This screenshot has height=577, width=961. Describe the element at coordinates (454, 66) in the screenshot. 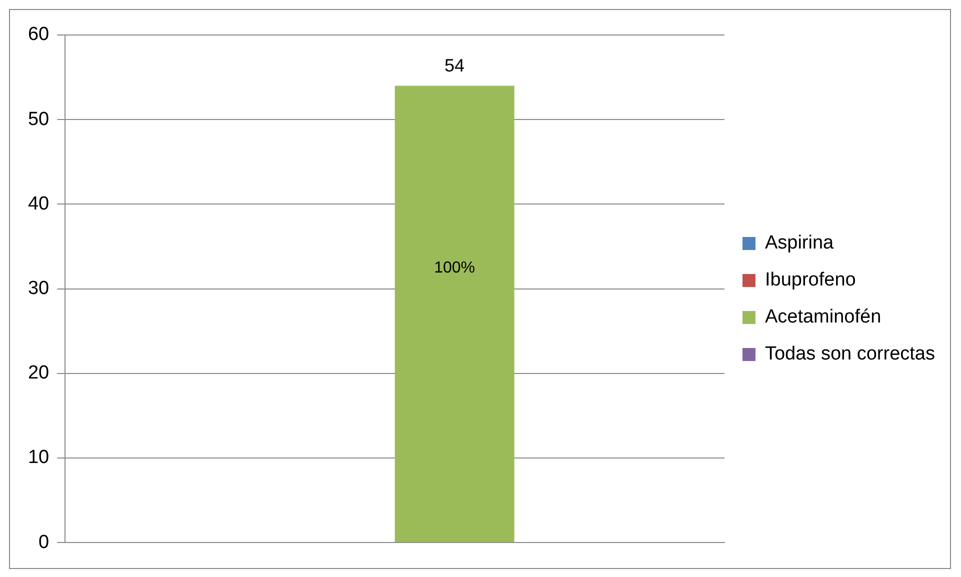

I see `data-label: 54` at that location.